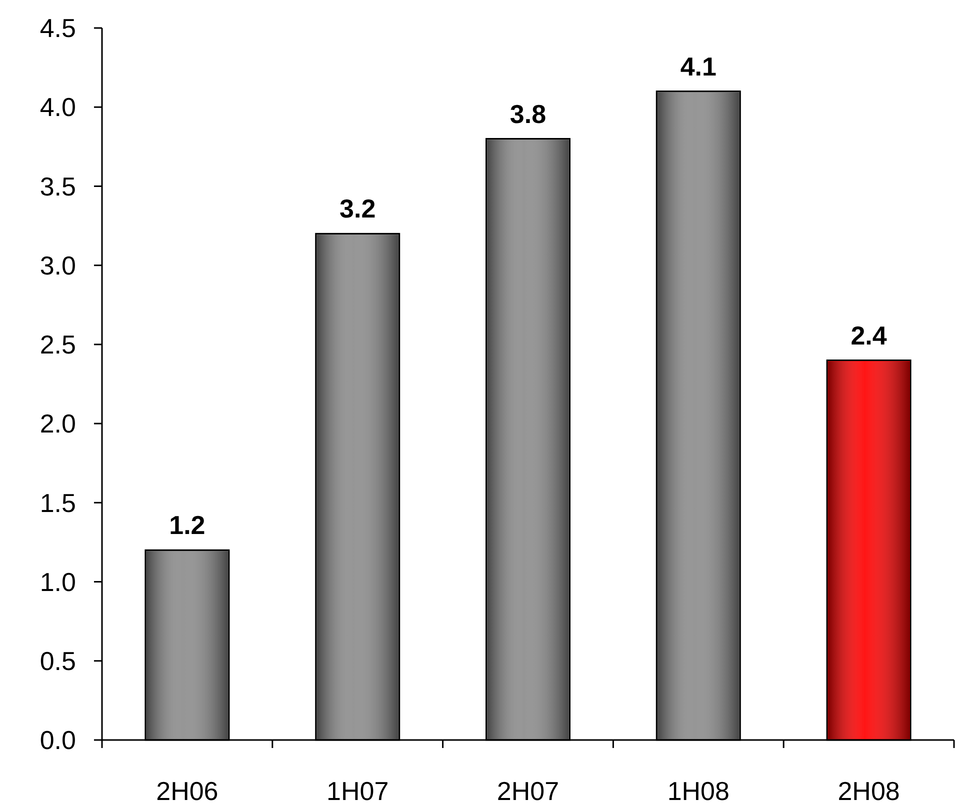 This screenshot has width=962, height=808. I want to click on y-tick-label: 2.5, so click(58, 345).